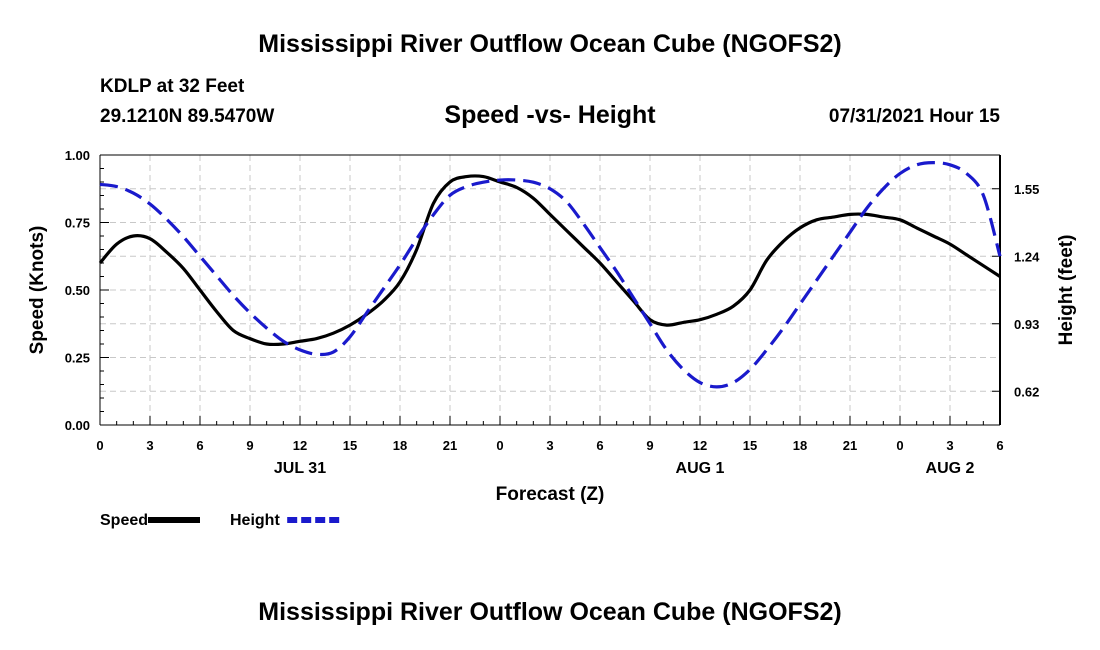  What do you see at coordinates (914, 116) in the screenshot?
I see `forecast-datetime: 07/31/2021 Hour 15` at bounding box center [914, 116].